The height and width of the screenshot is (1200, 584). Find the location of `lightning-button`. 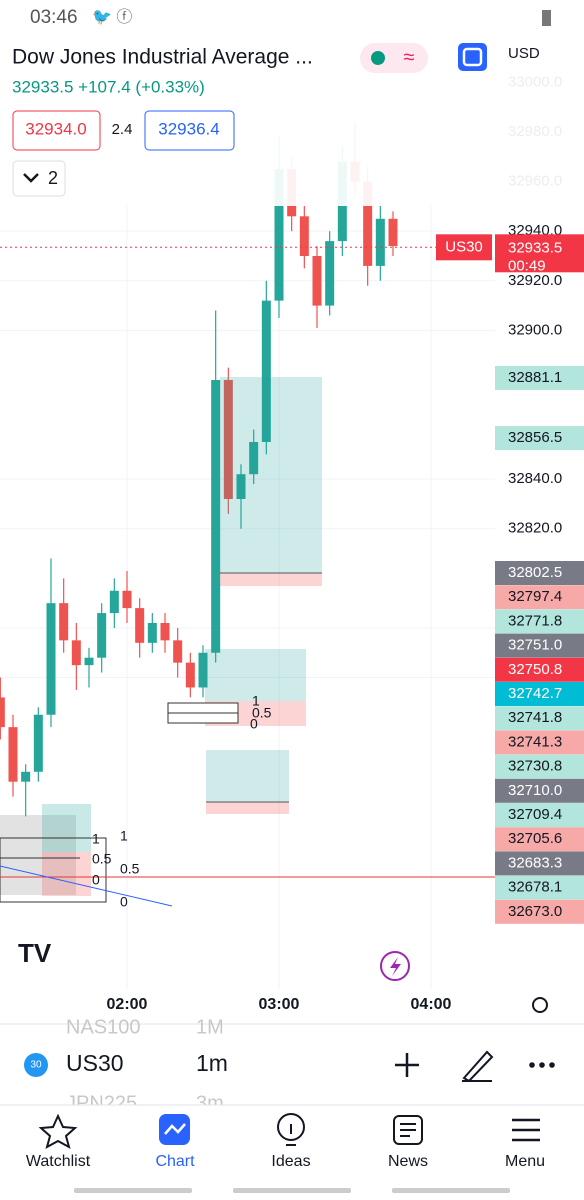

lightning-button is located at coordinates (395, 966).